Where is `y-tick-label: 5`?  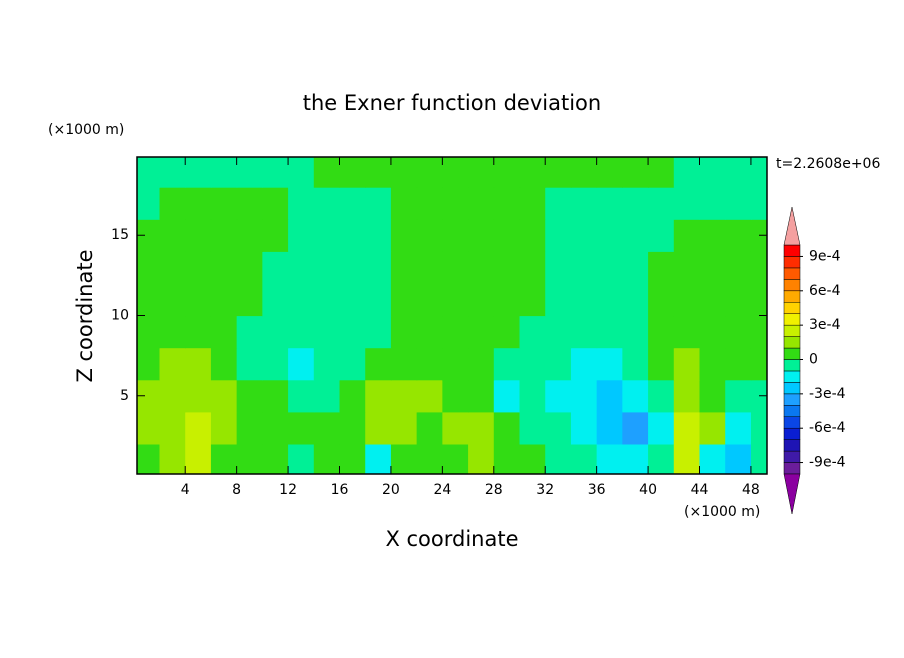
y-tick-label: 5 is located at coordinates (124, 396).